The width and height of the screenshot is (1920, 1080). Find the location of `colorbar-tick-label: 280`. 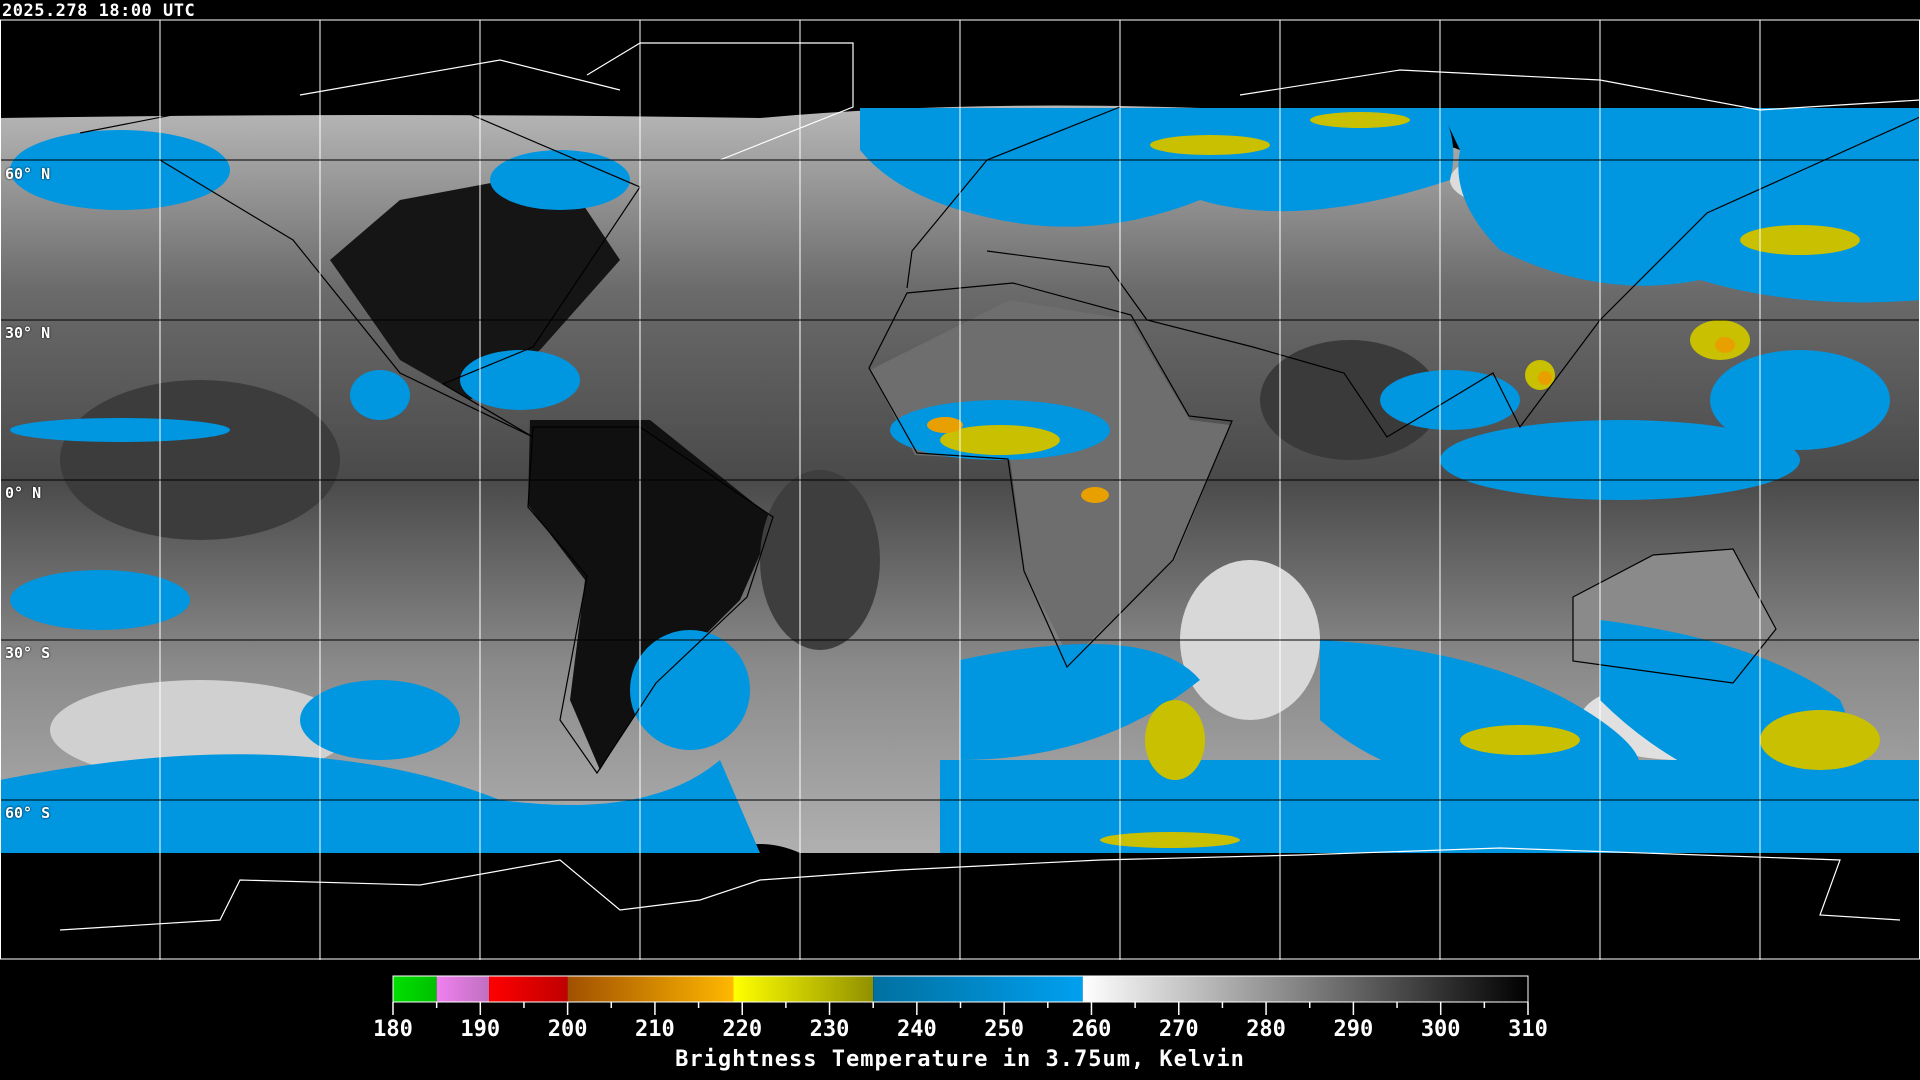

colorbar-tick-label: 280 is located at coordinates (1266, 1029).